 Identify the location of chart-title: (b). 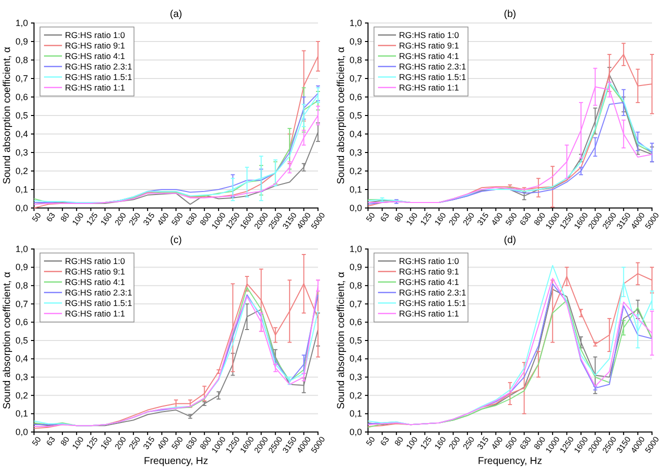
(510, 14).